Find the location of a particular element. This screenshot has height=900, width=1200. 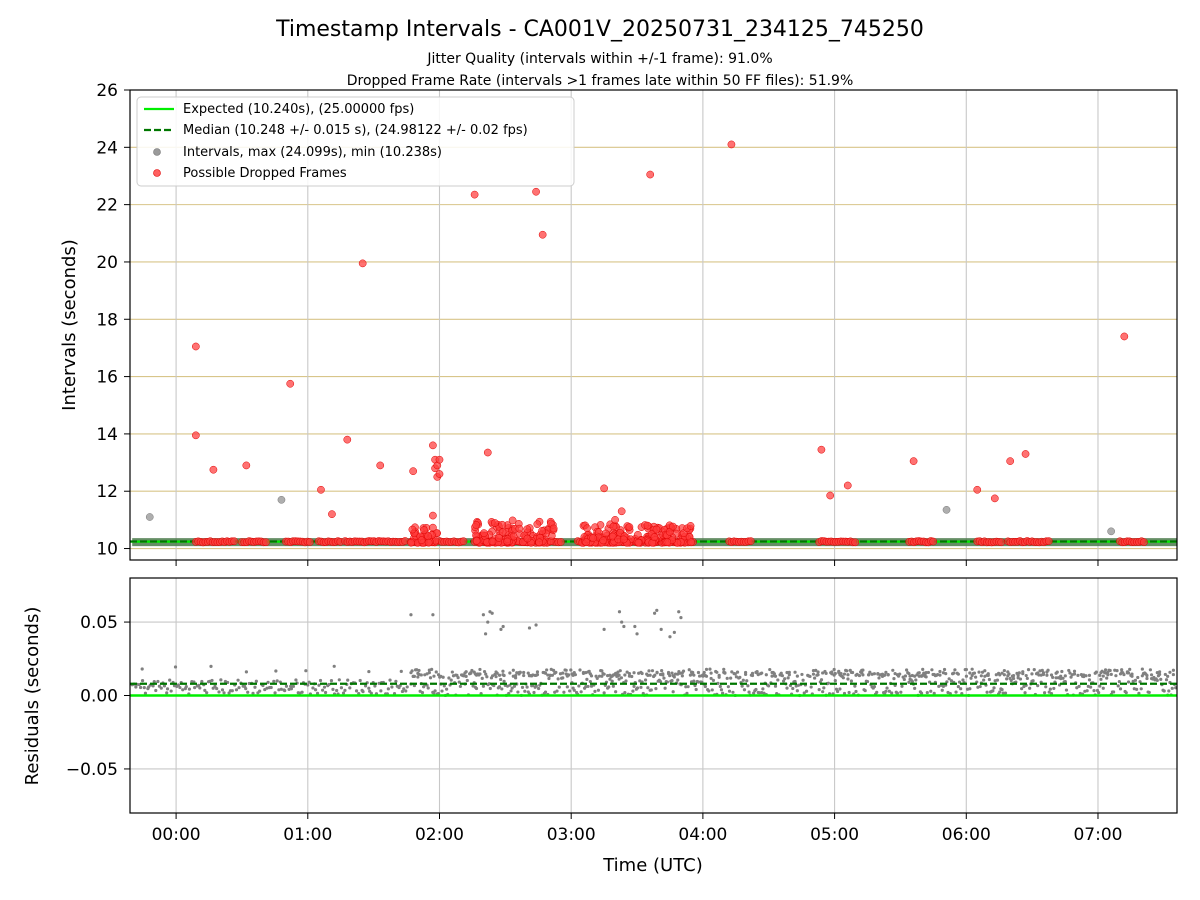

x-tick-label: 05:00 is located at coordinates (834, 835).